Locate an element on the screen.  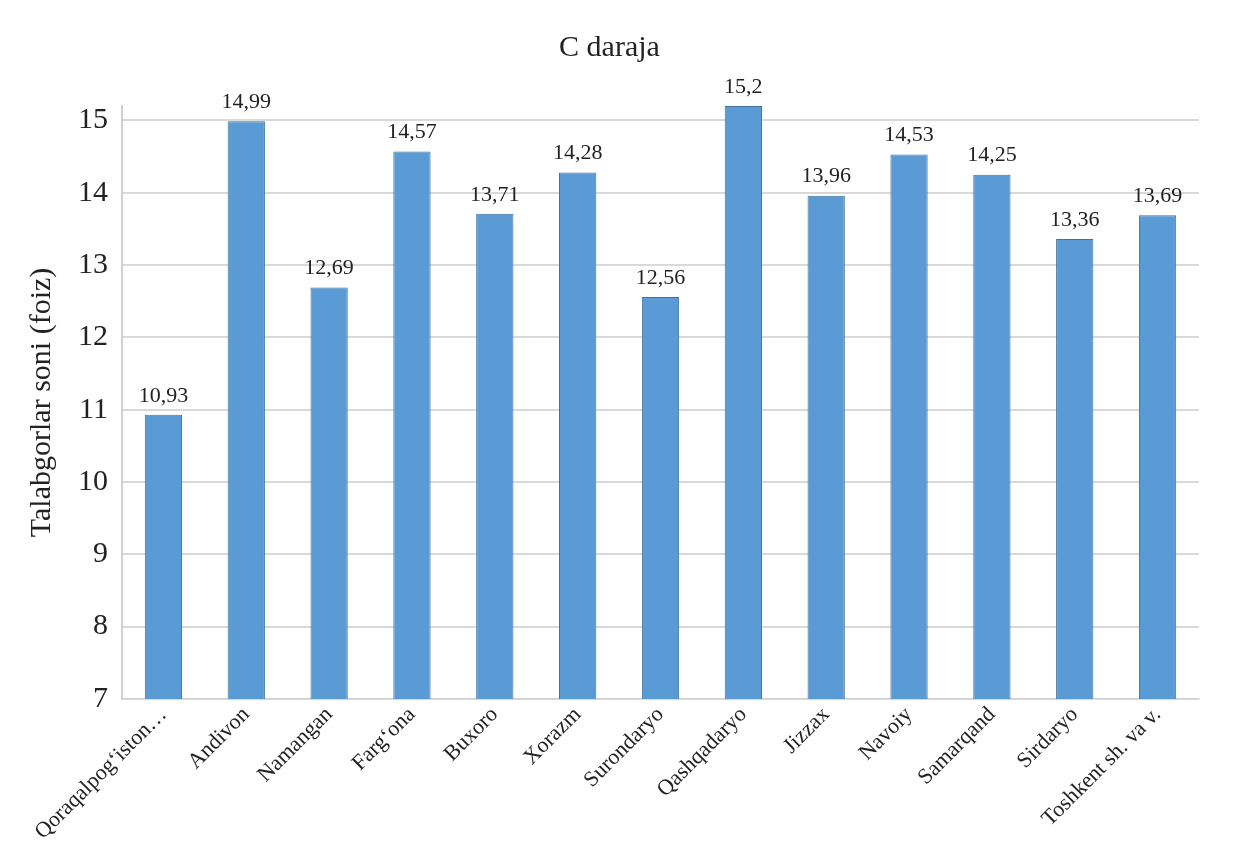
data-label: 14,53 is located at coordinates (909, 134).